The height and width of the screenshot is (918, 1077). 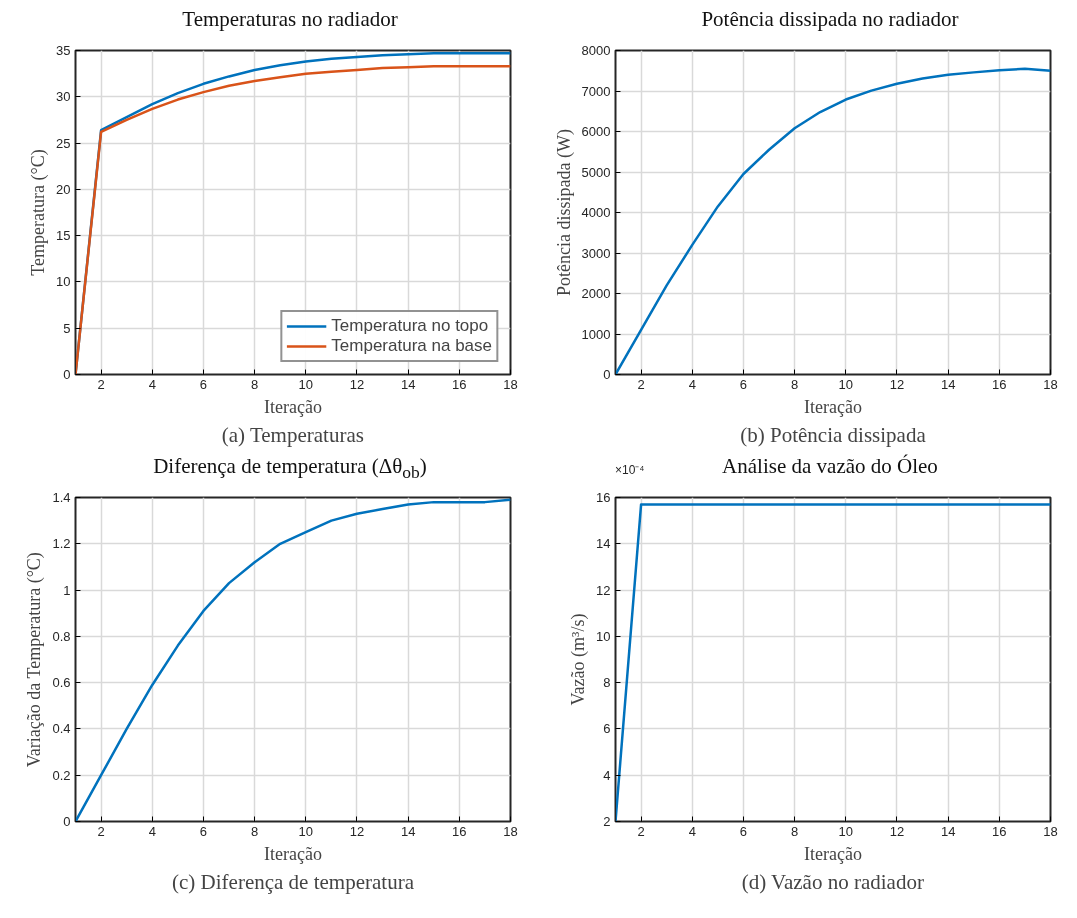 What do you see at coordinates (596, 253) in the screenshot?
I see `y-tick-label: 3000` at bounding box center [596, 253].